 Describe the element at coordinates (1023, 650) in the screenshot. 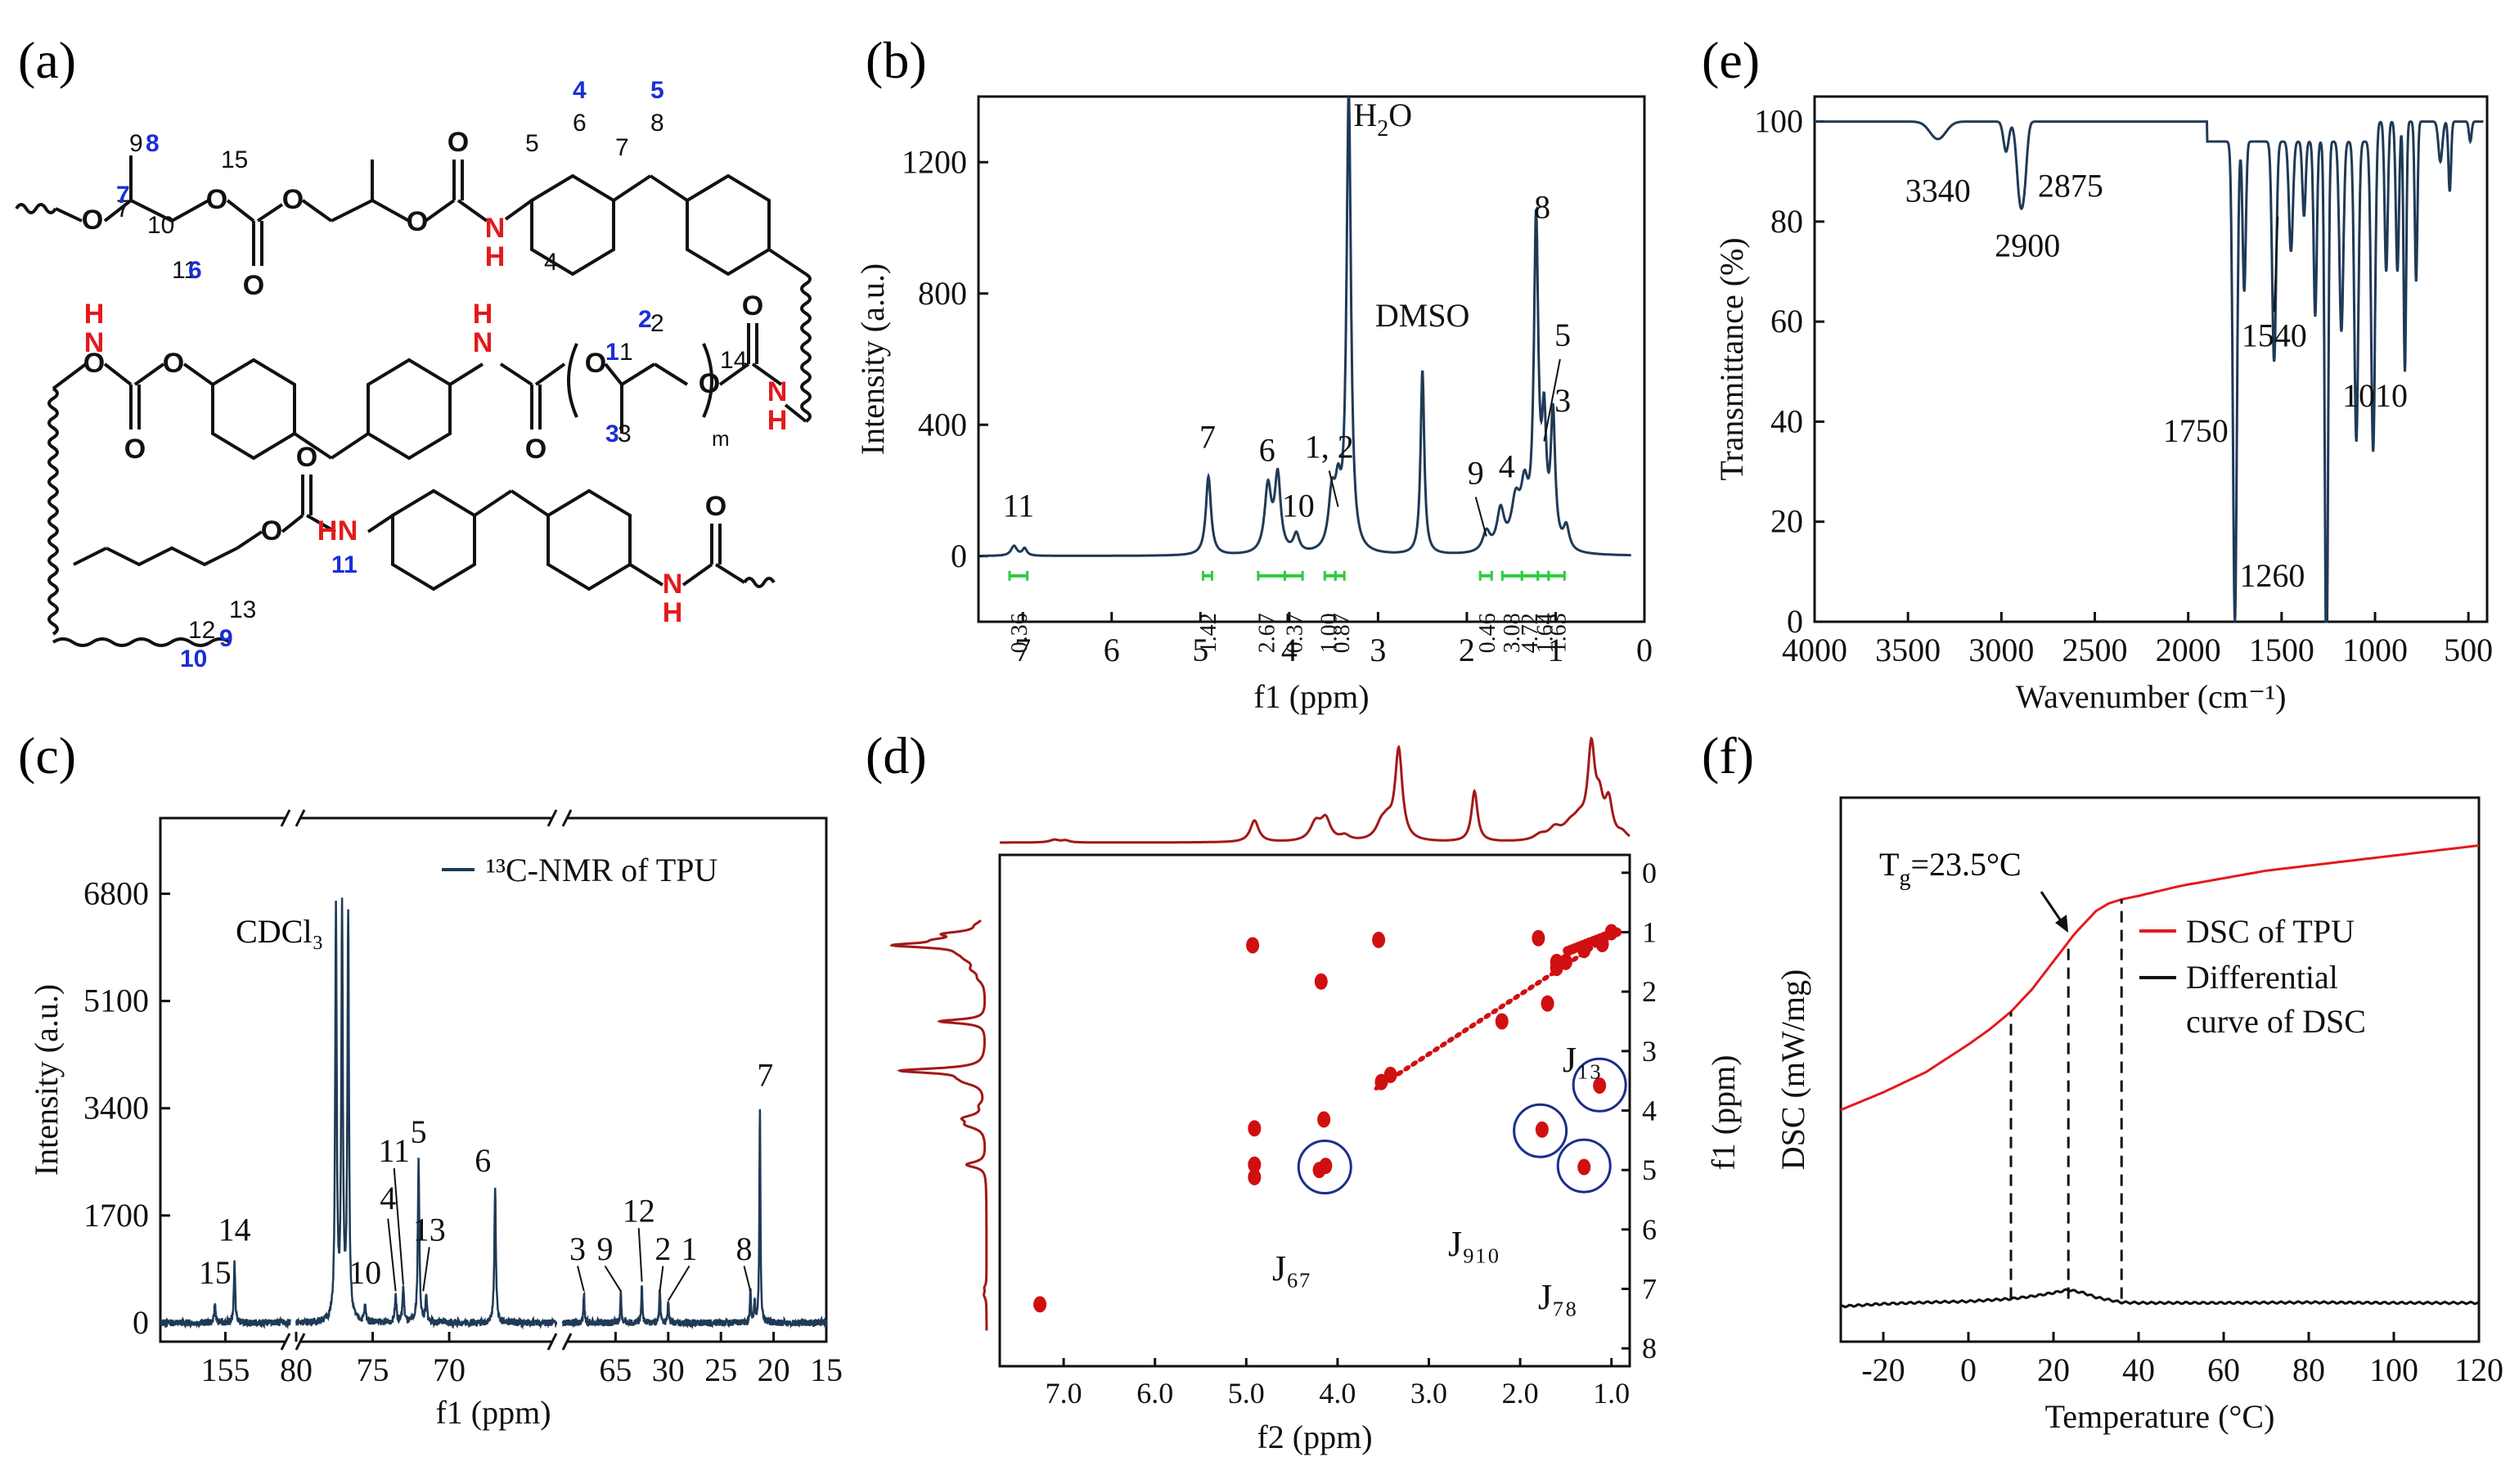

I see `x-tick-label-b-7: 7` at that location.